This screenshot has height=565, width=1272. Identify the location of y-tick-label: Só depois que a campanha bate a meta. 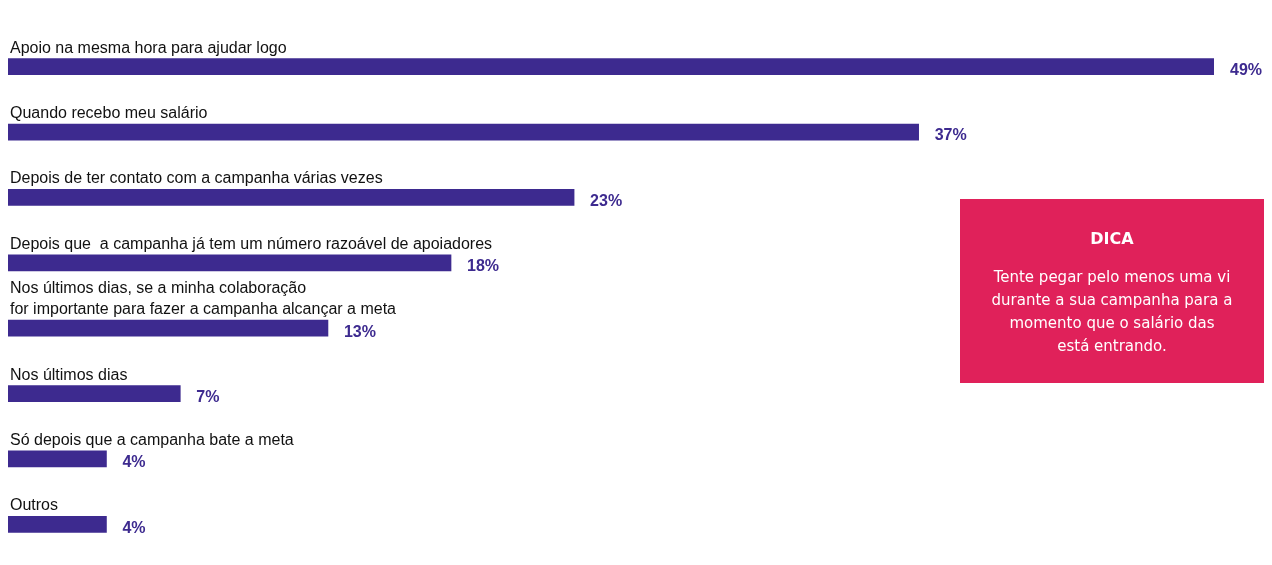
(152, 439).